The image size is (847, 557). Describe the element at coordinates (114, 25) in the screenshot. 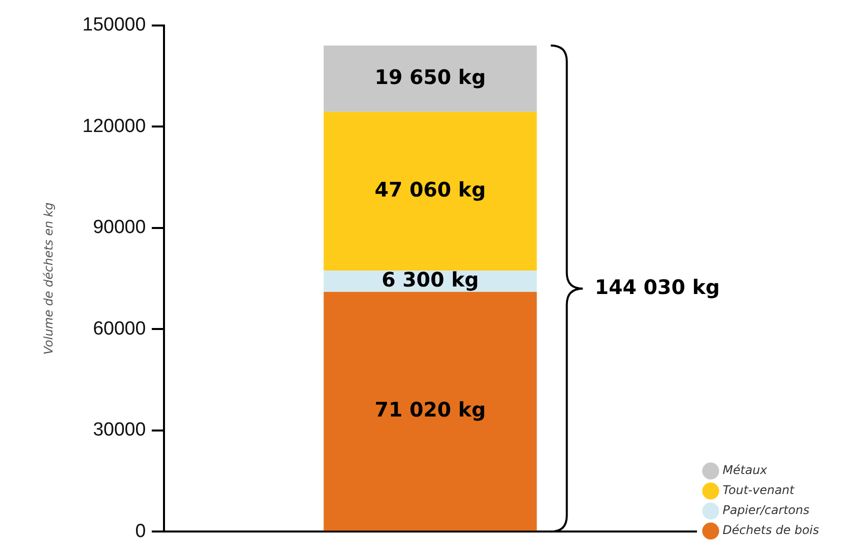

I see `y-tick-label: 150000` at that location.